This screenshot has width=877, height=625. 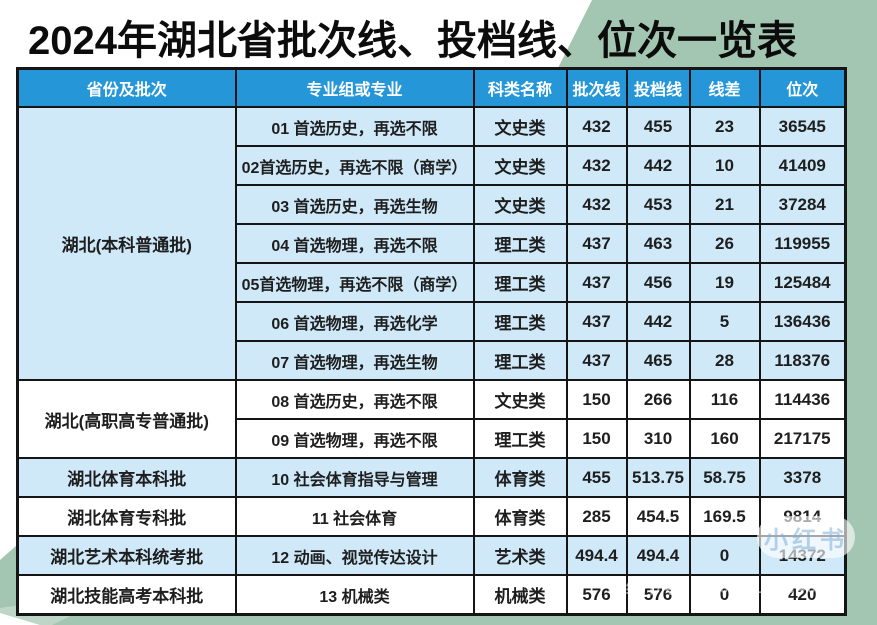 I want to click on group-cell: 湖北(本科普通批), so click(x=126, y=243).